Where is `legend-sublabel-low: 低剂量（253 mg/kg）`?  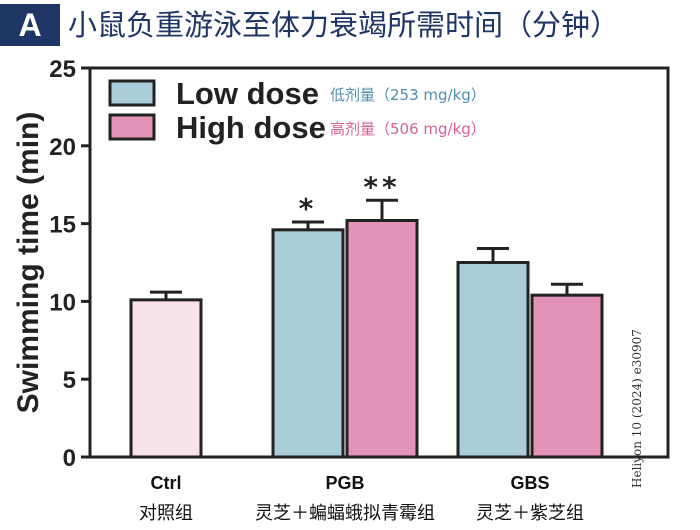
legend-sublabel-low: 低剂量（253 mg/kg） is located at coordinates (408, 95).